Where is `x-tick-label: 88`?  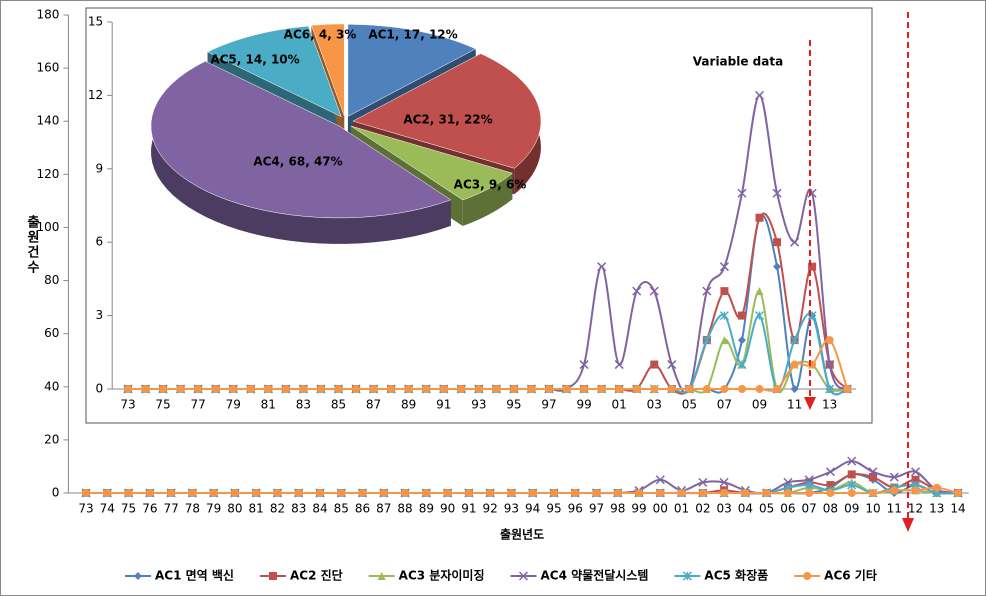
x-tick-label: 88 is located at coordinates (404, 509).